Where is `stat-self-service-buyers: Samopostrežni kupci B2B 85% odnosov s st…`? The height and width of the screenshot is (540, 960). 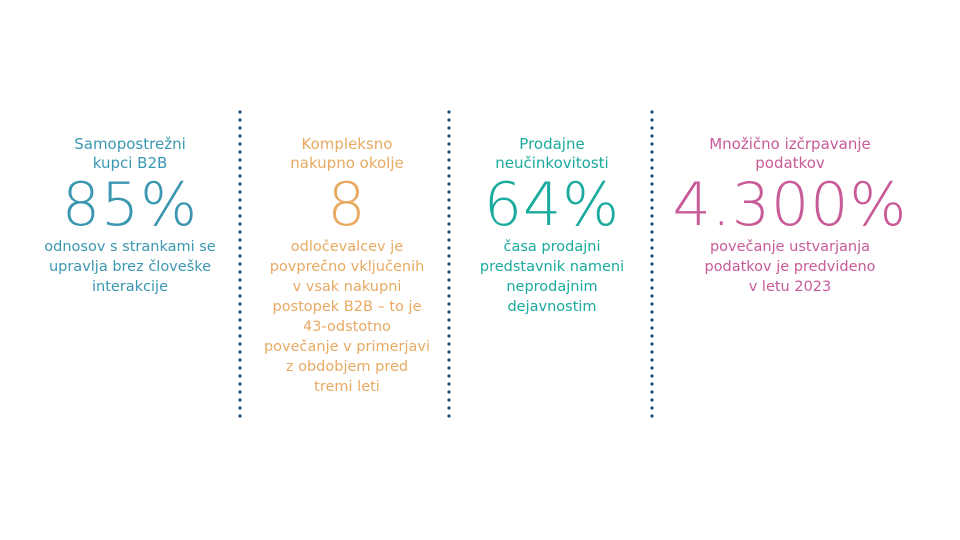
stat-self-service-buyers: Samopostrežni kupci B2B 85% odnosov s st… is located at coordinates (130, 216).